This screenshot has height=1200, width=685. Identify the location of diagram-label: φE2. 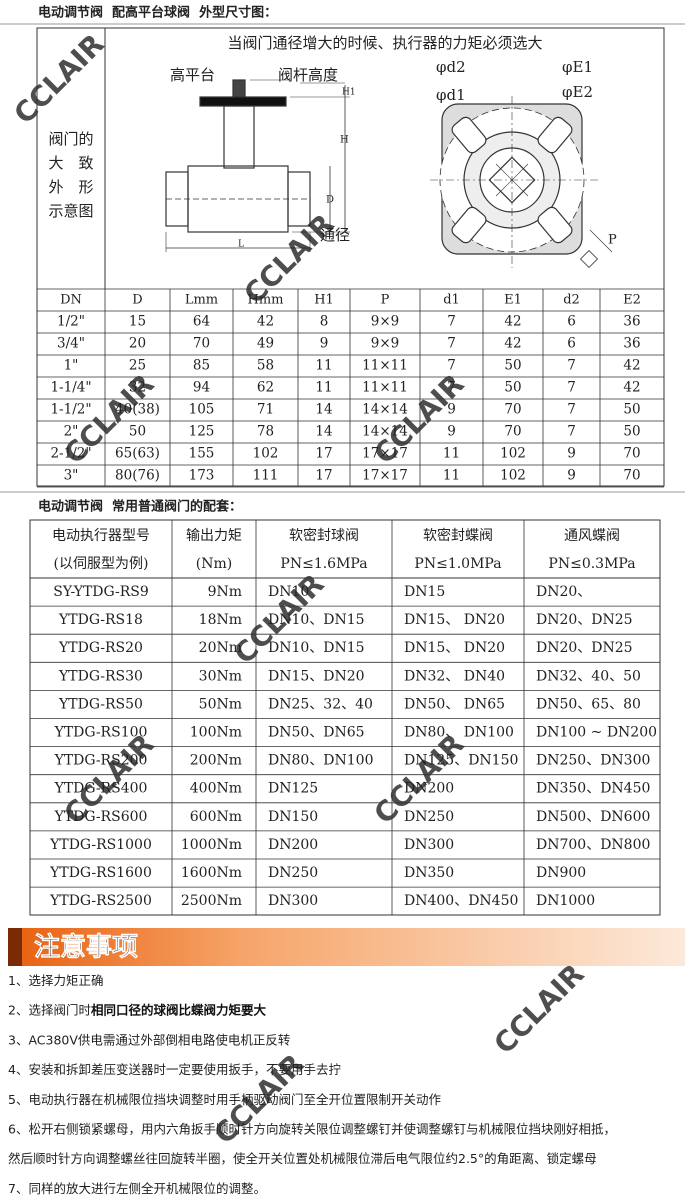
(577, 92).